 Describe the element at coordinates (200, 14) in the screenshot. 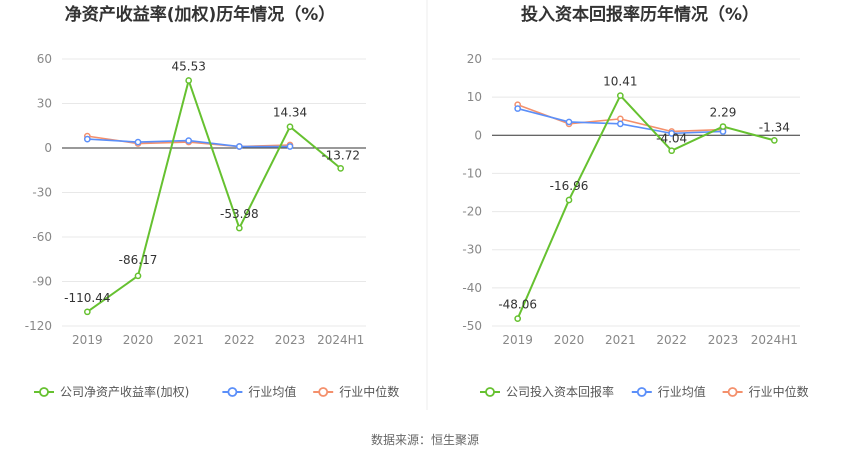

I see `chart-title: 净资产收益率(加权)历年情况（%）` at that location.